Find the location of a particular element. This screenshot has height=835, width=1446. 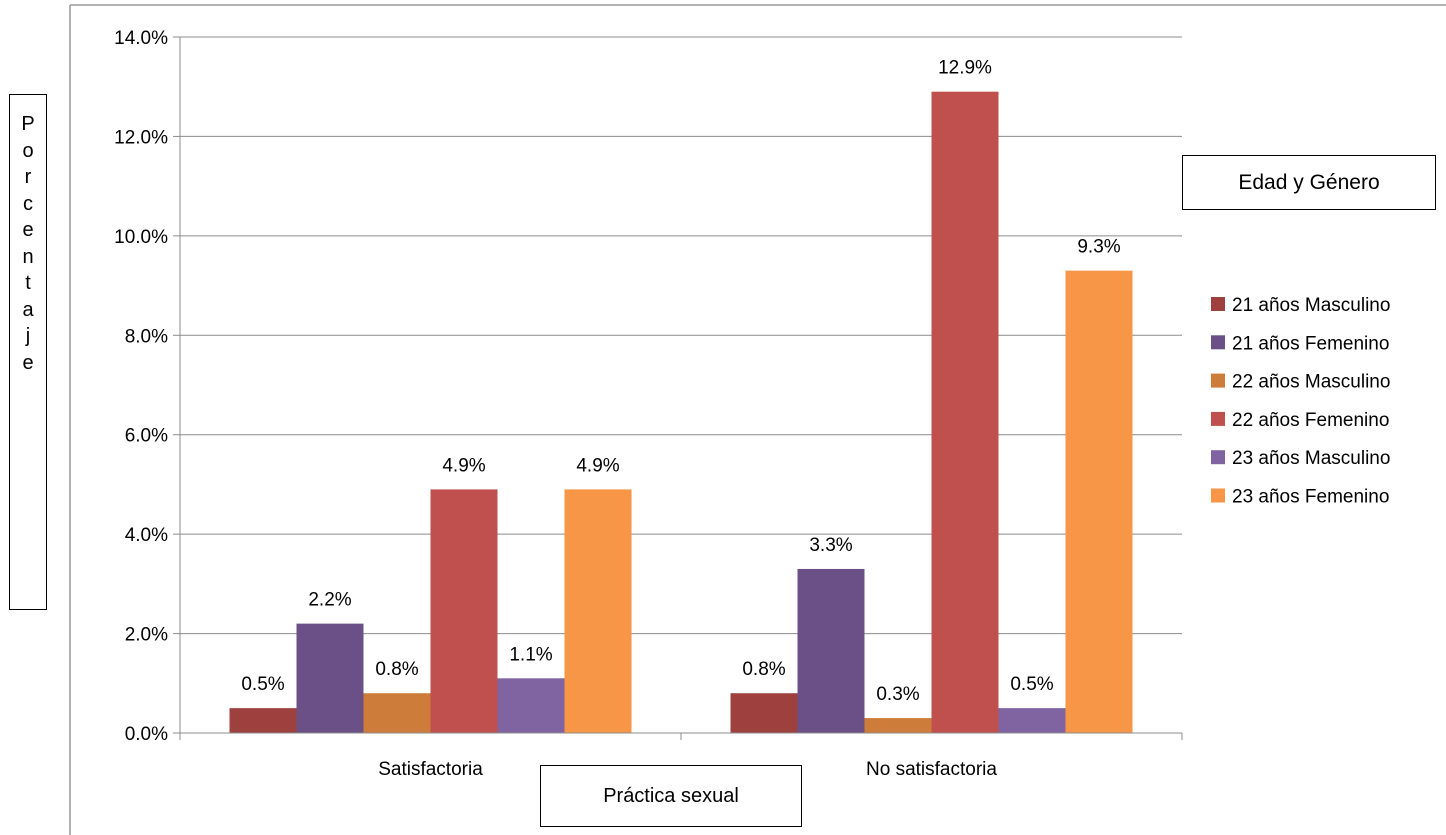

x-tick-label: Satisfactoria is located at coordinates (430, 769).